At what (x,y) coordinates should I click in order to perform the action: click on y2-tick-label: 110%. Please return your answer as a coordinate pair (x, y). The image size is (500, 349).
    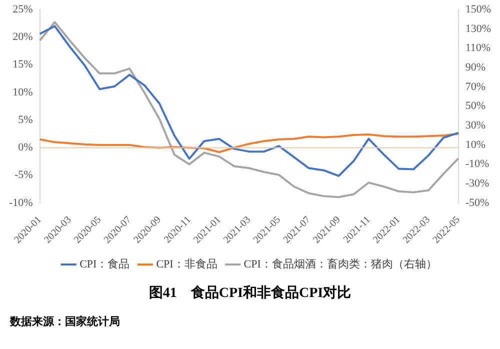
    Looking at the image, I should click on (478, 48).